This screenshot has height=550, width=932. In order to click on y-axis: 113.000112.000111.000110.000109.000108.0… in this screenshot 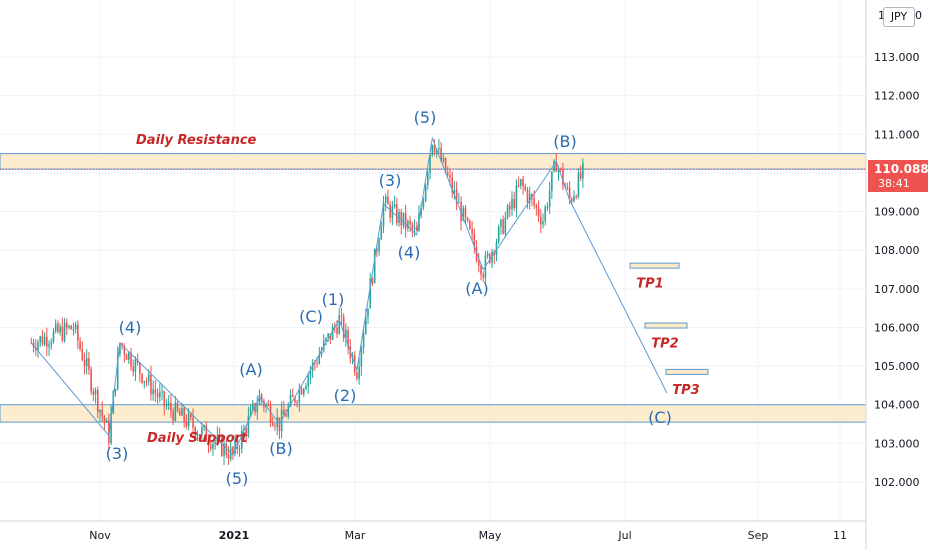, I will do `click(897, 270)`.